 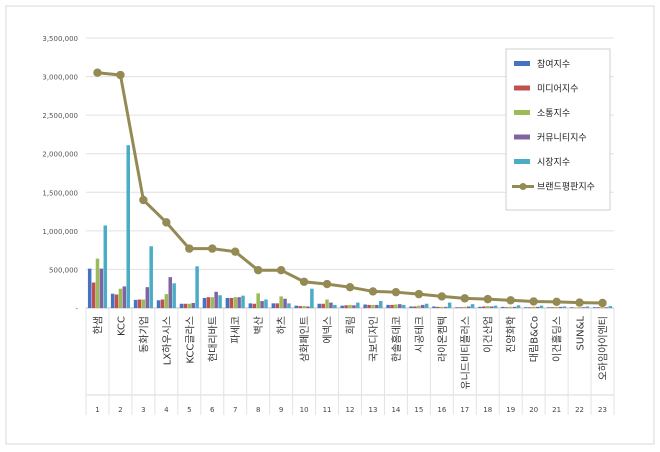 I want to click on category-index: 17, so click(x=464, y=410).